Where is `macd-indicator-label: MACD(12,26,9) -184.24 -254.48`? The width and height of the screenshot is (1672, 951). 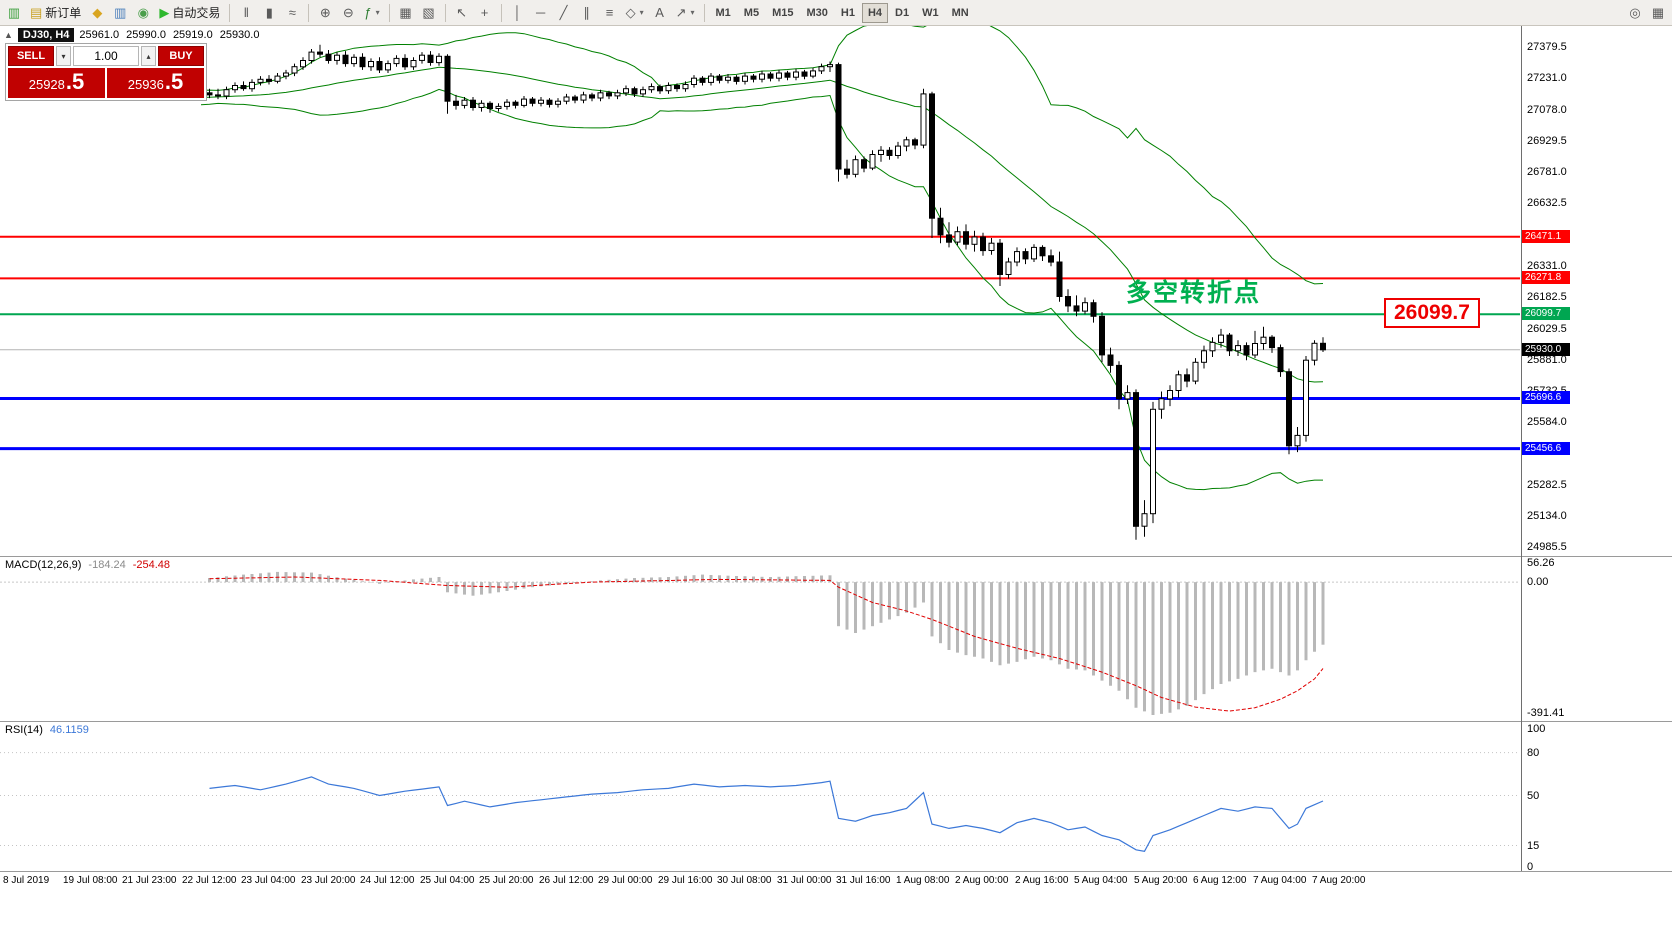 macd-indicator-label: MACD(12,26,9) -184.24 -254.48 is located at coordinates (87, 565).